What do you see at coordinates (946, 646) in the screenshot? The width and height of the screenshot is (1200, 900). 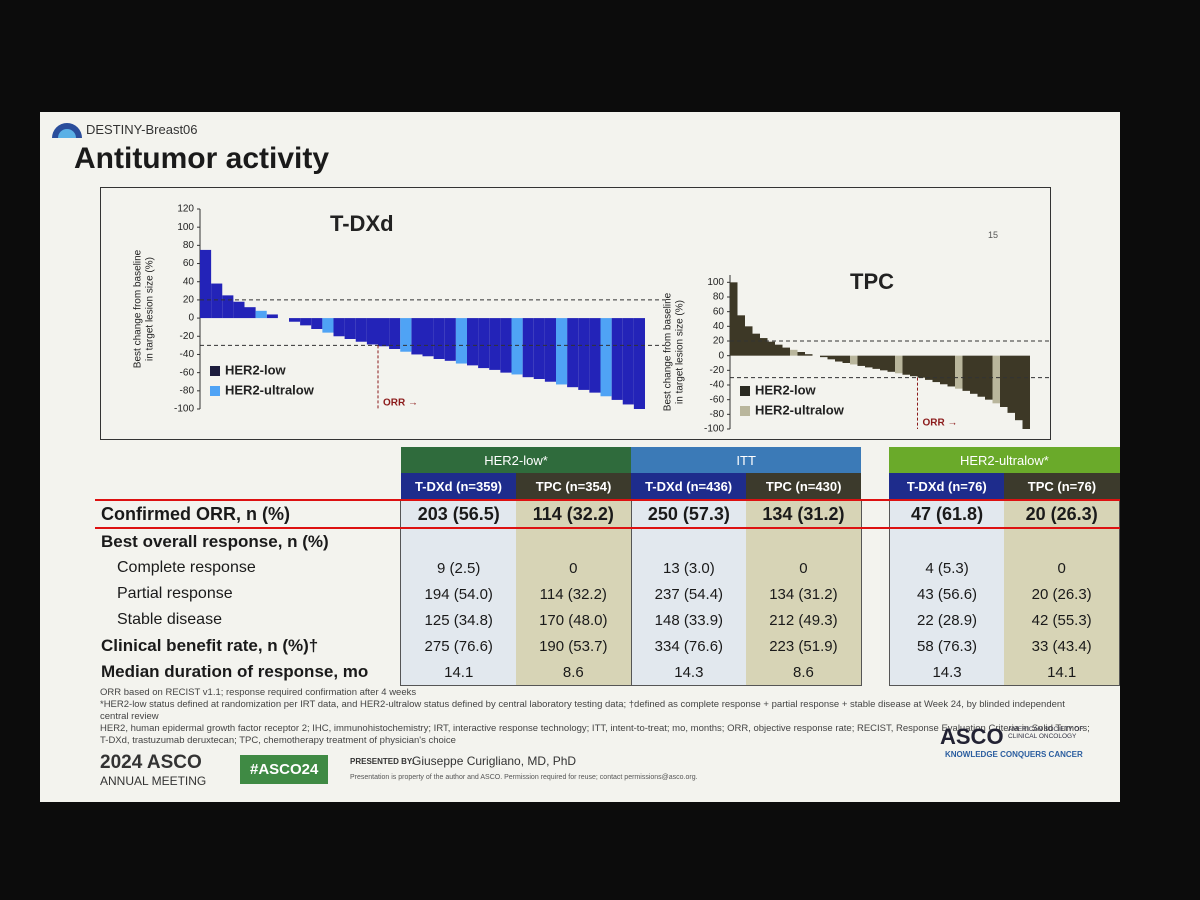 I see `table-cell: 58 (76.3)` at bounding box center [946, 646].